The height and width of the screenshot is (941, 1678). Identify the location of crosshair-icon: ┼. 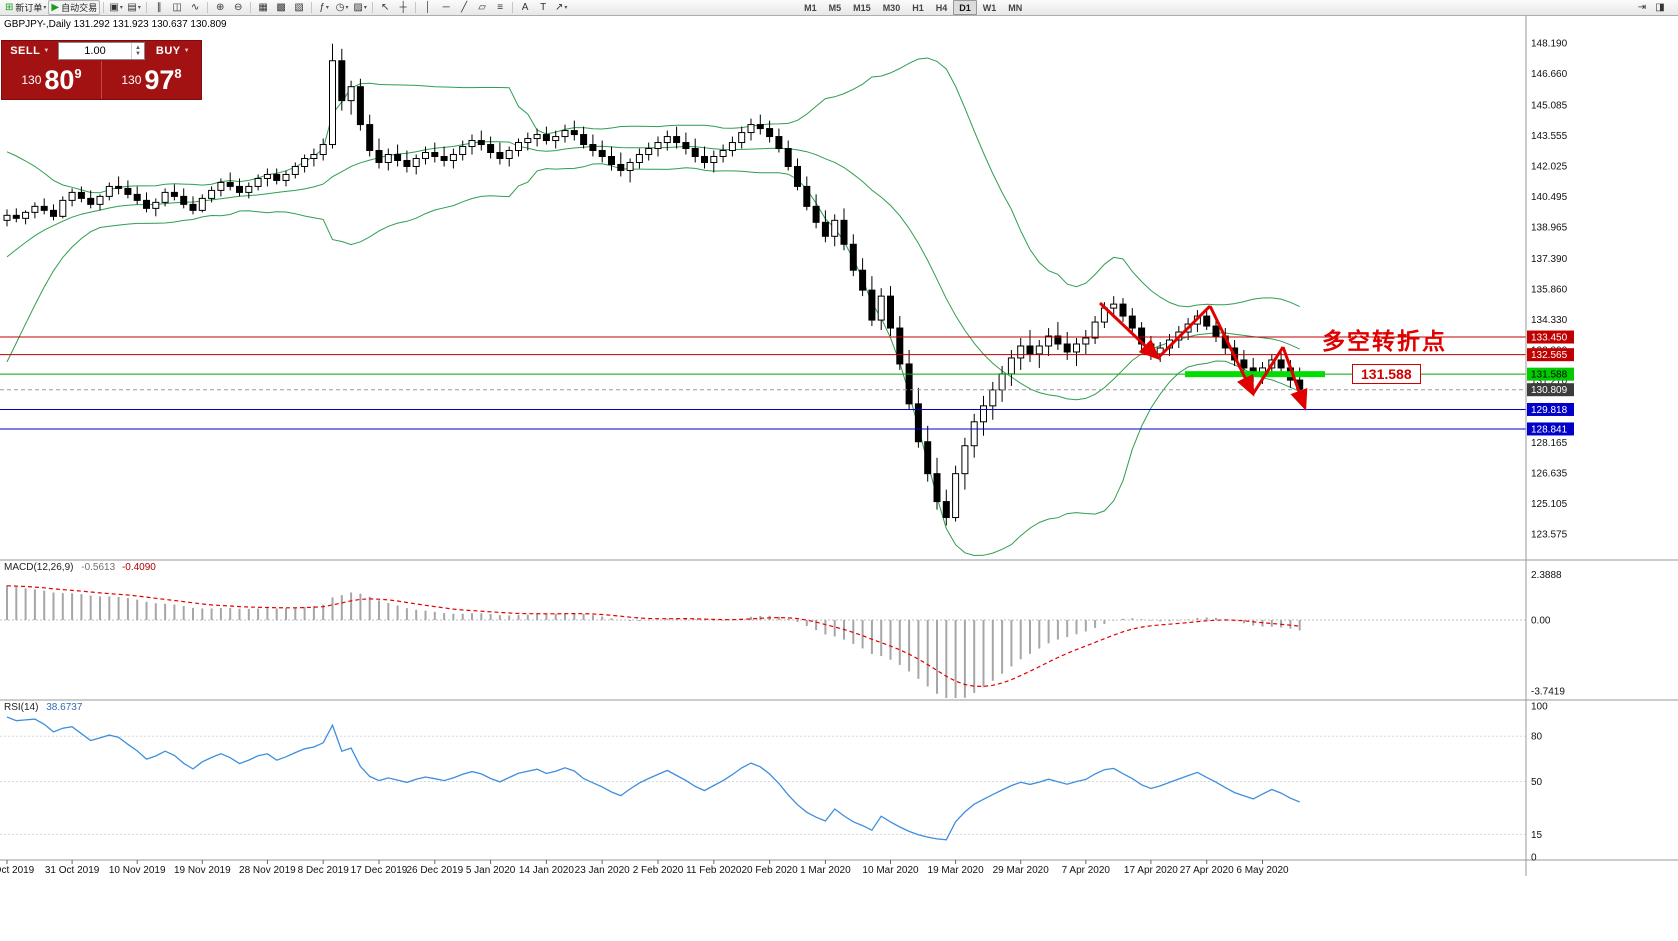
(403, 7).